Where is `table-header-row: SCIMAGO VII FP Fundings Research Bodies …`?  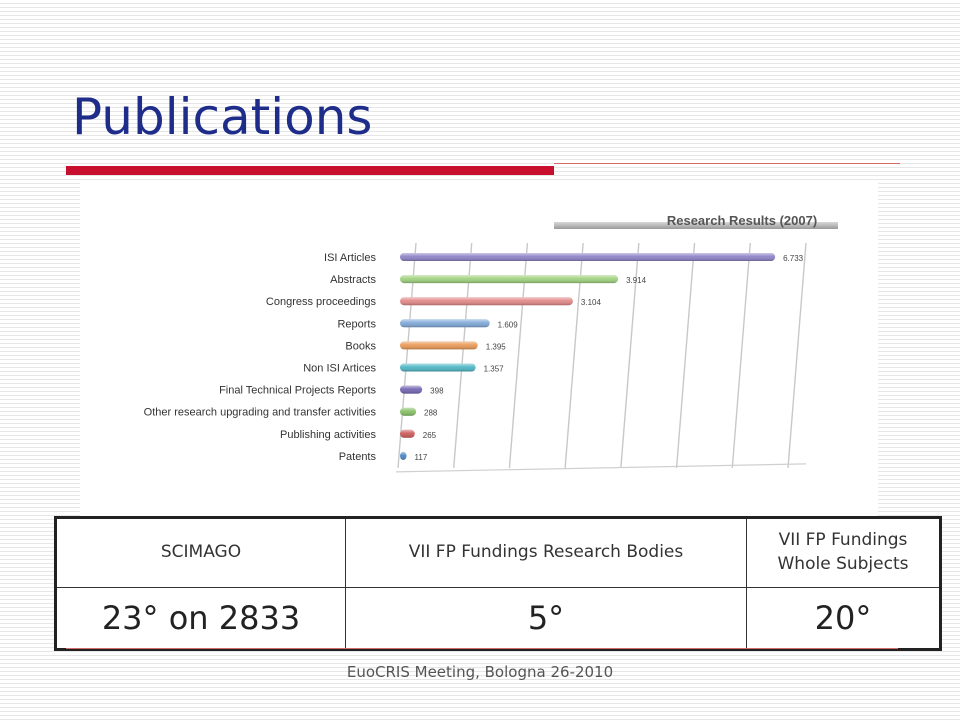 table-header-row: SCIMAGO VII FP Fundings Research Bodies … is located at coordinates (498, 552).